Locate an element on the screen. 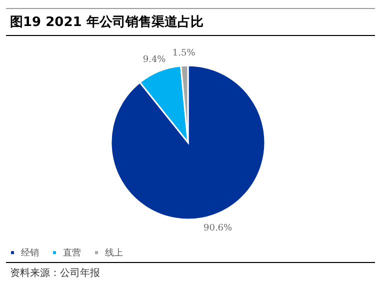  legend-label: 经销 is located at coordinates (30, 253).